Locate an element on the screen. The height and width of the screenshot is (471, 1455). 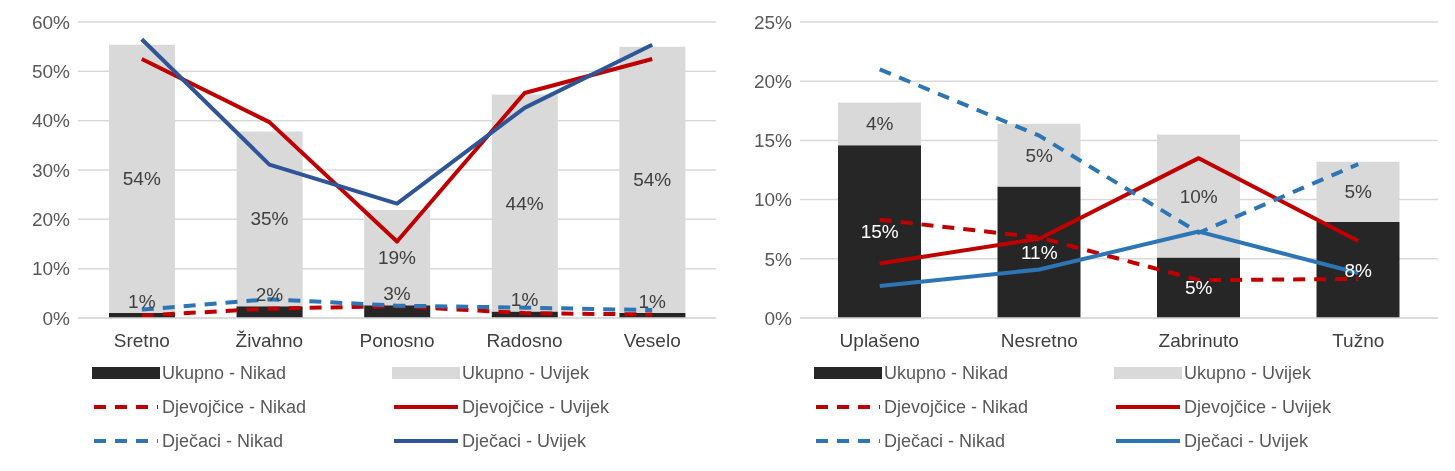
x-tick-label: Zabrinuto is located at coordinates (1198, 341).